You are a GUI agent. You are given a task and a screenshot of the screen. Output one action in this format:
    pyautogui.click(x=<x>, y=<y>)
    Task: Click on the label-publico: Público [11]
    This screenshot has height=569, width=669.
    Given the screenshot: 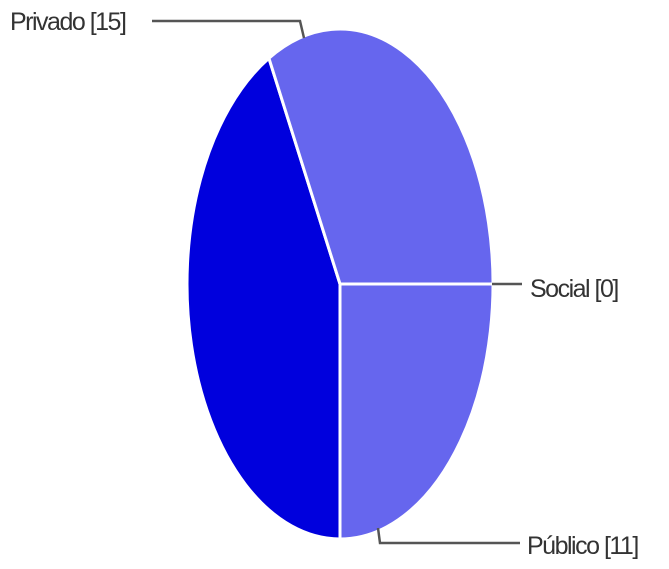 What is the action you would take?
    pyautogui.click(x=582, y=546)
    